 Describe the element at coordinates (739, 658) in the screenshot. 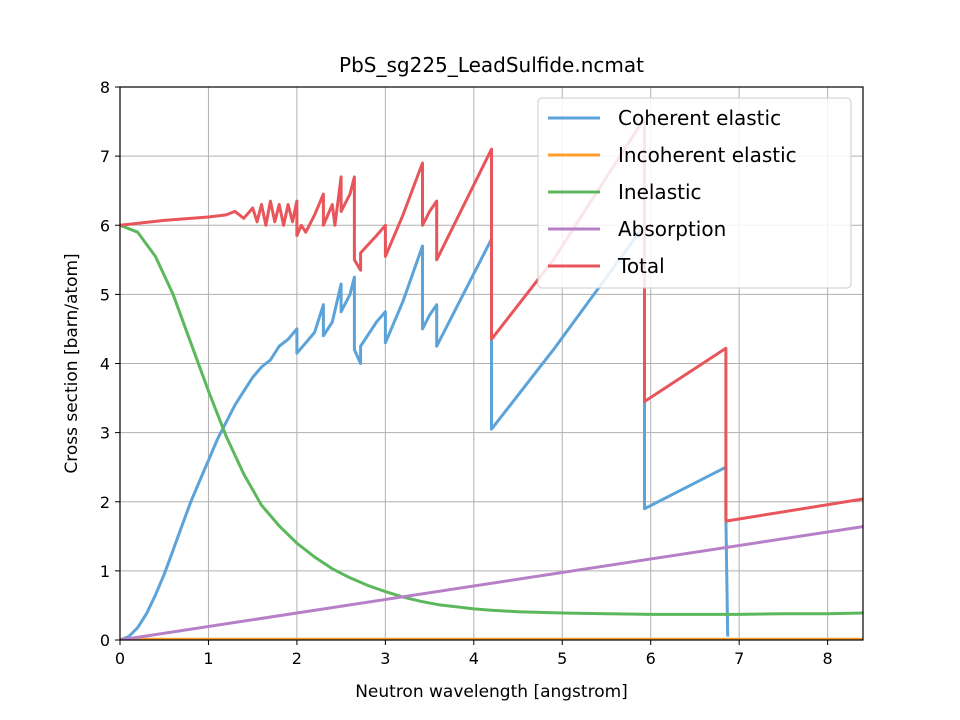

I see `x-tick-label: 7` at that location.